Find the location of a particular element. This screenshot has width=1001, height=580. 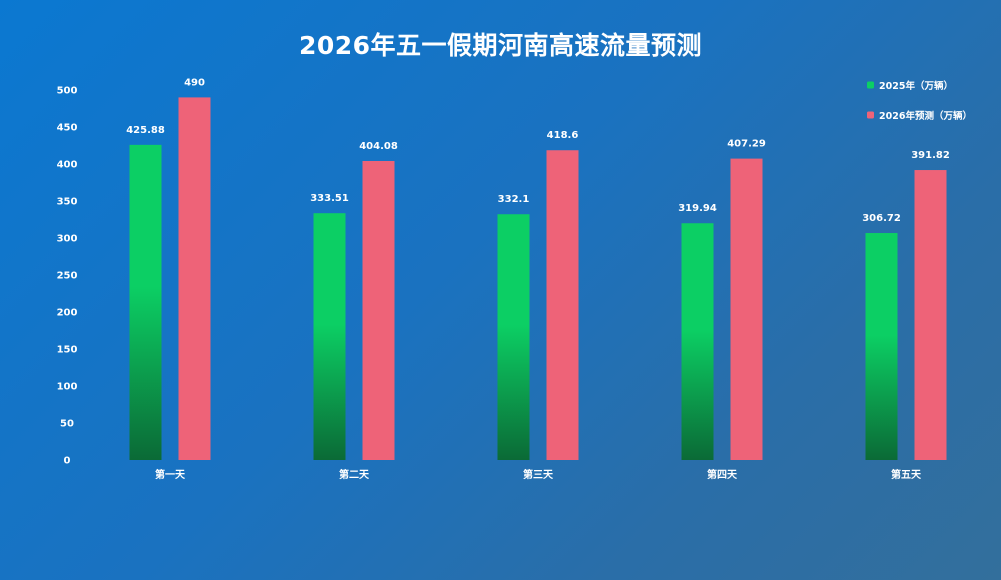

y-tick-label: 50 is located at coordinates (67, 424).